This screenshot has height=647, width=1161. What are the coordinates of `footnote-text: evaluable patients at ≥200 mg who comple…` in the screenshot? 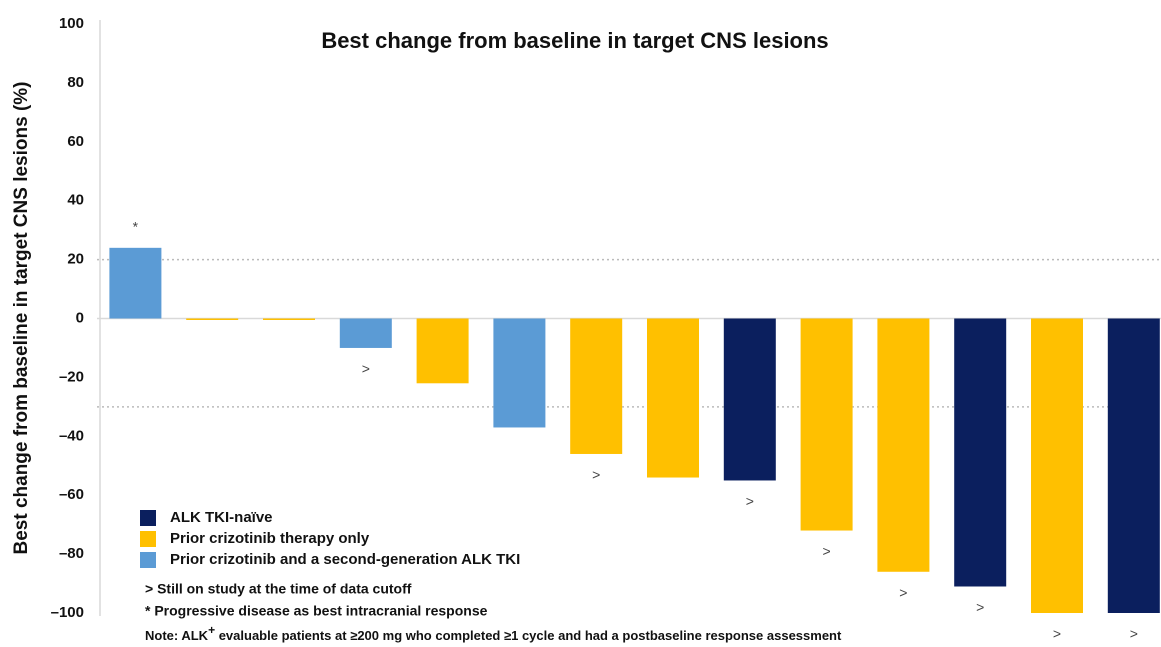 It's located at (528, 635).